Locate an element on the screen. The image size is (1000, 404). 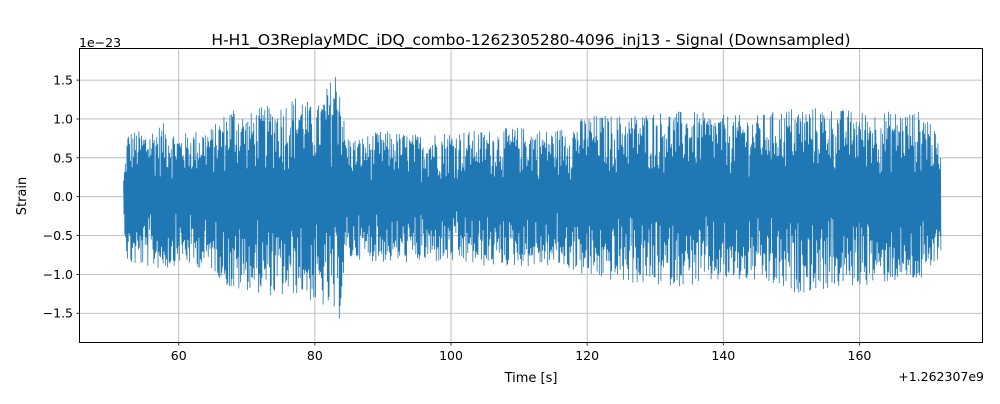
y-tick-label: 0.5 is located at coordinates (63, 157).